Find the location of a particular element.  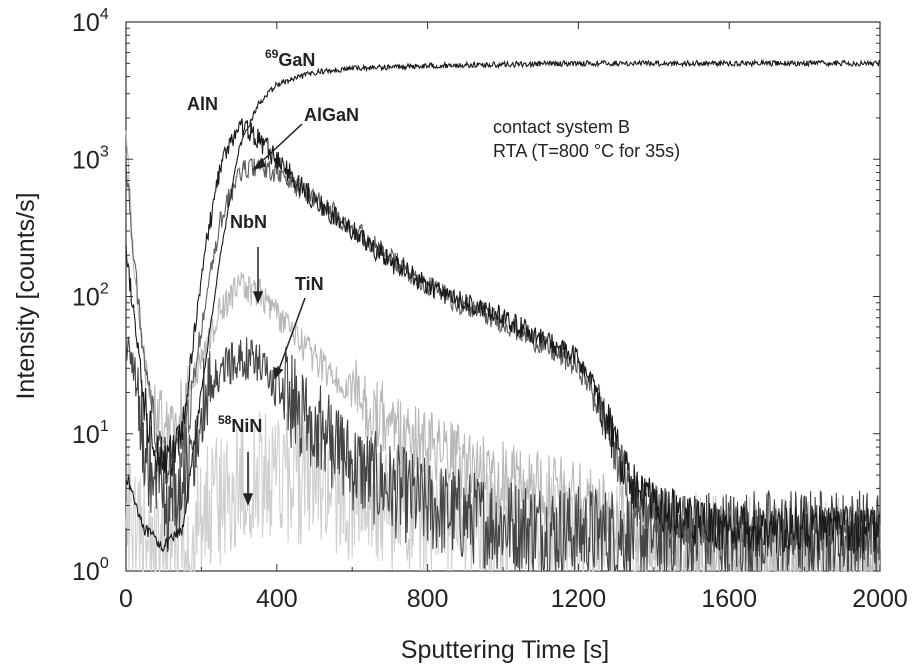

y-tick-label: 10² is located at coordinates (90, 296).